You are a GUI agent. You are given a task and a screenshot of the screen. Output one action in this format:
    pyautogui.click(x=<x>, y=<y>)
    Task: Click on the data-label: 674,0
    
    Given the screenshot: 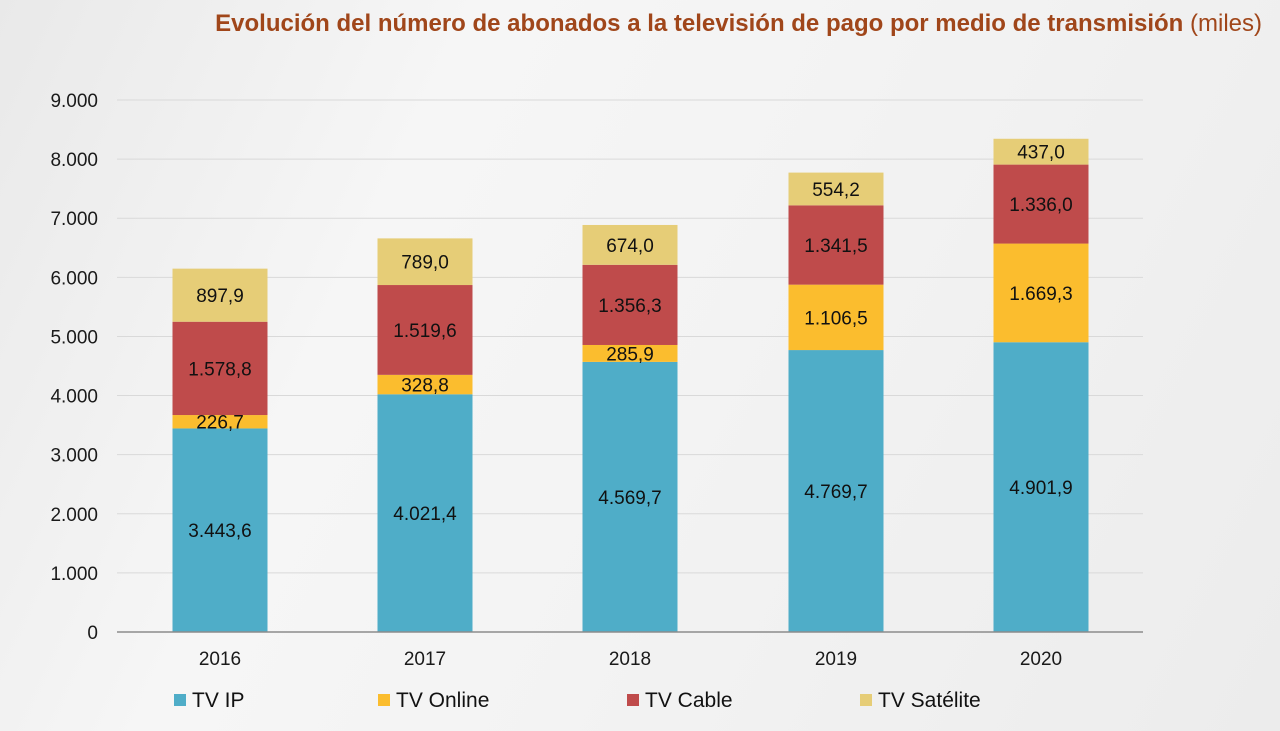 What is the action you would take?
    pyautogui.click(x=630, y=246)
    